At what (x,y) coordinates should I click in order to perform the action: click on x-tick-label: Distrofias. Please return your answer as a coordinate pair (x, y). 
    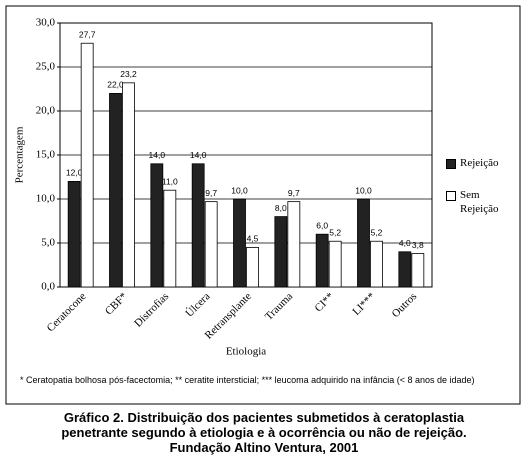
    Looking at the image, I should click on (151, 309).